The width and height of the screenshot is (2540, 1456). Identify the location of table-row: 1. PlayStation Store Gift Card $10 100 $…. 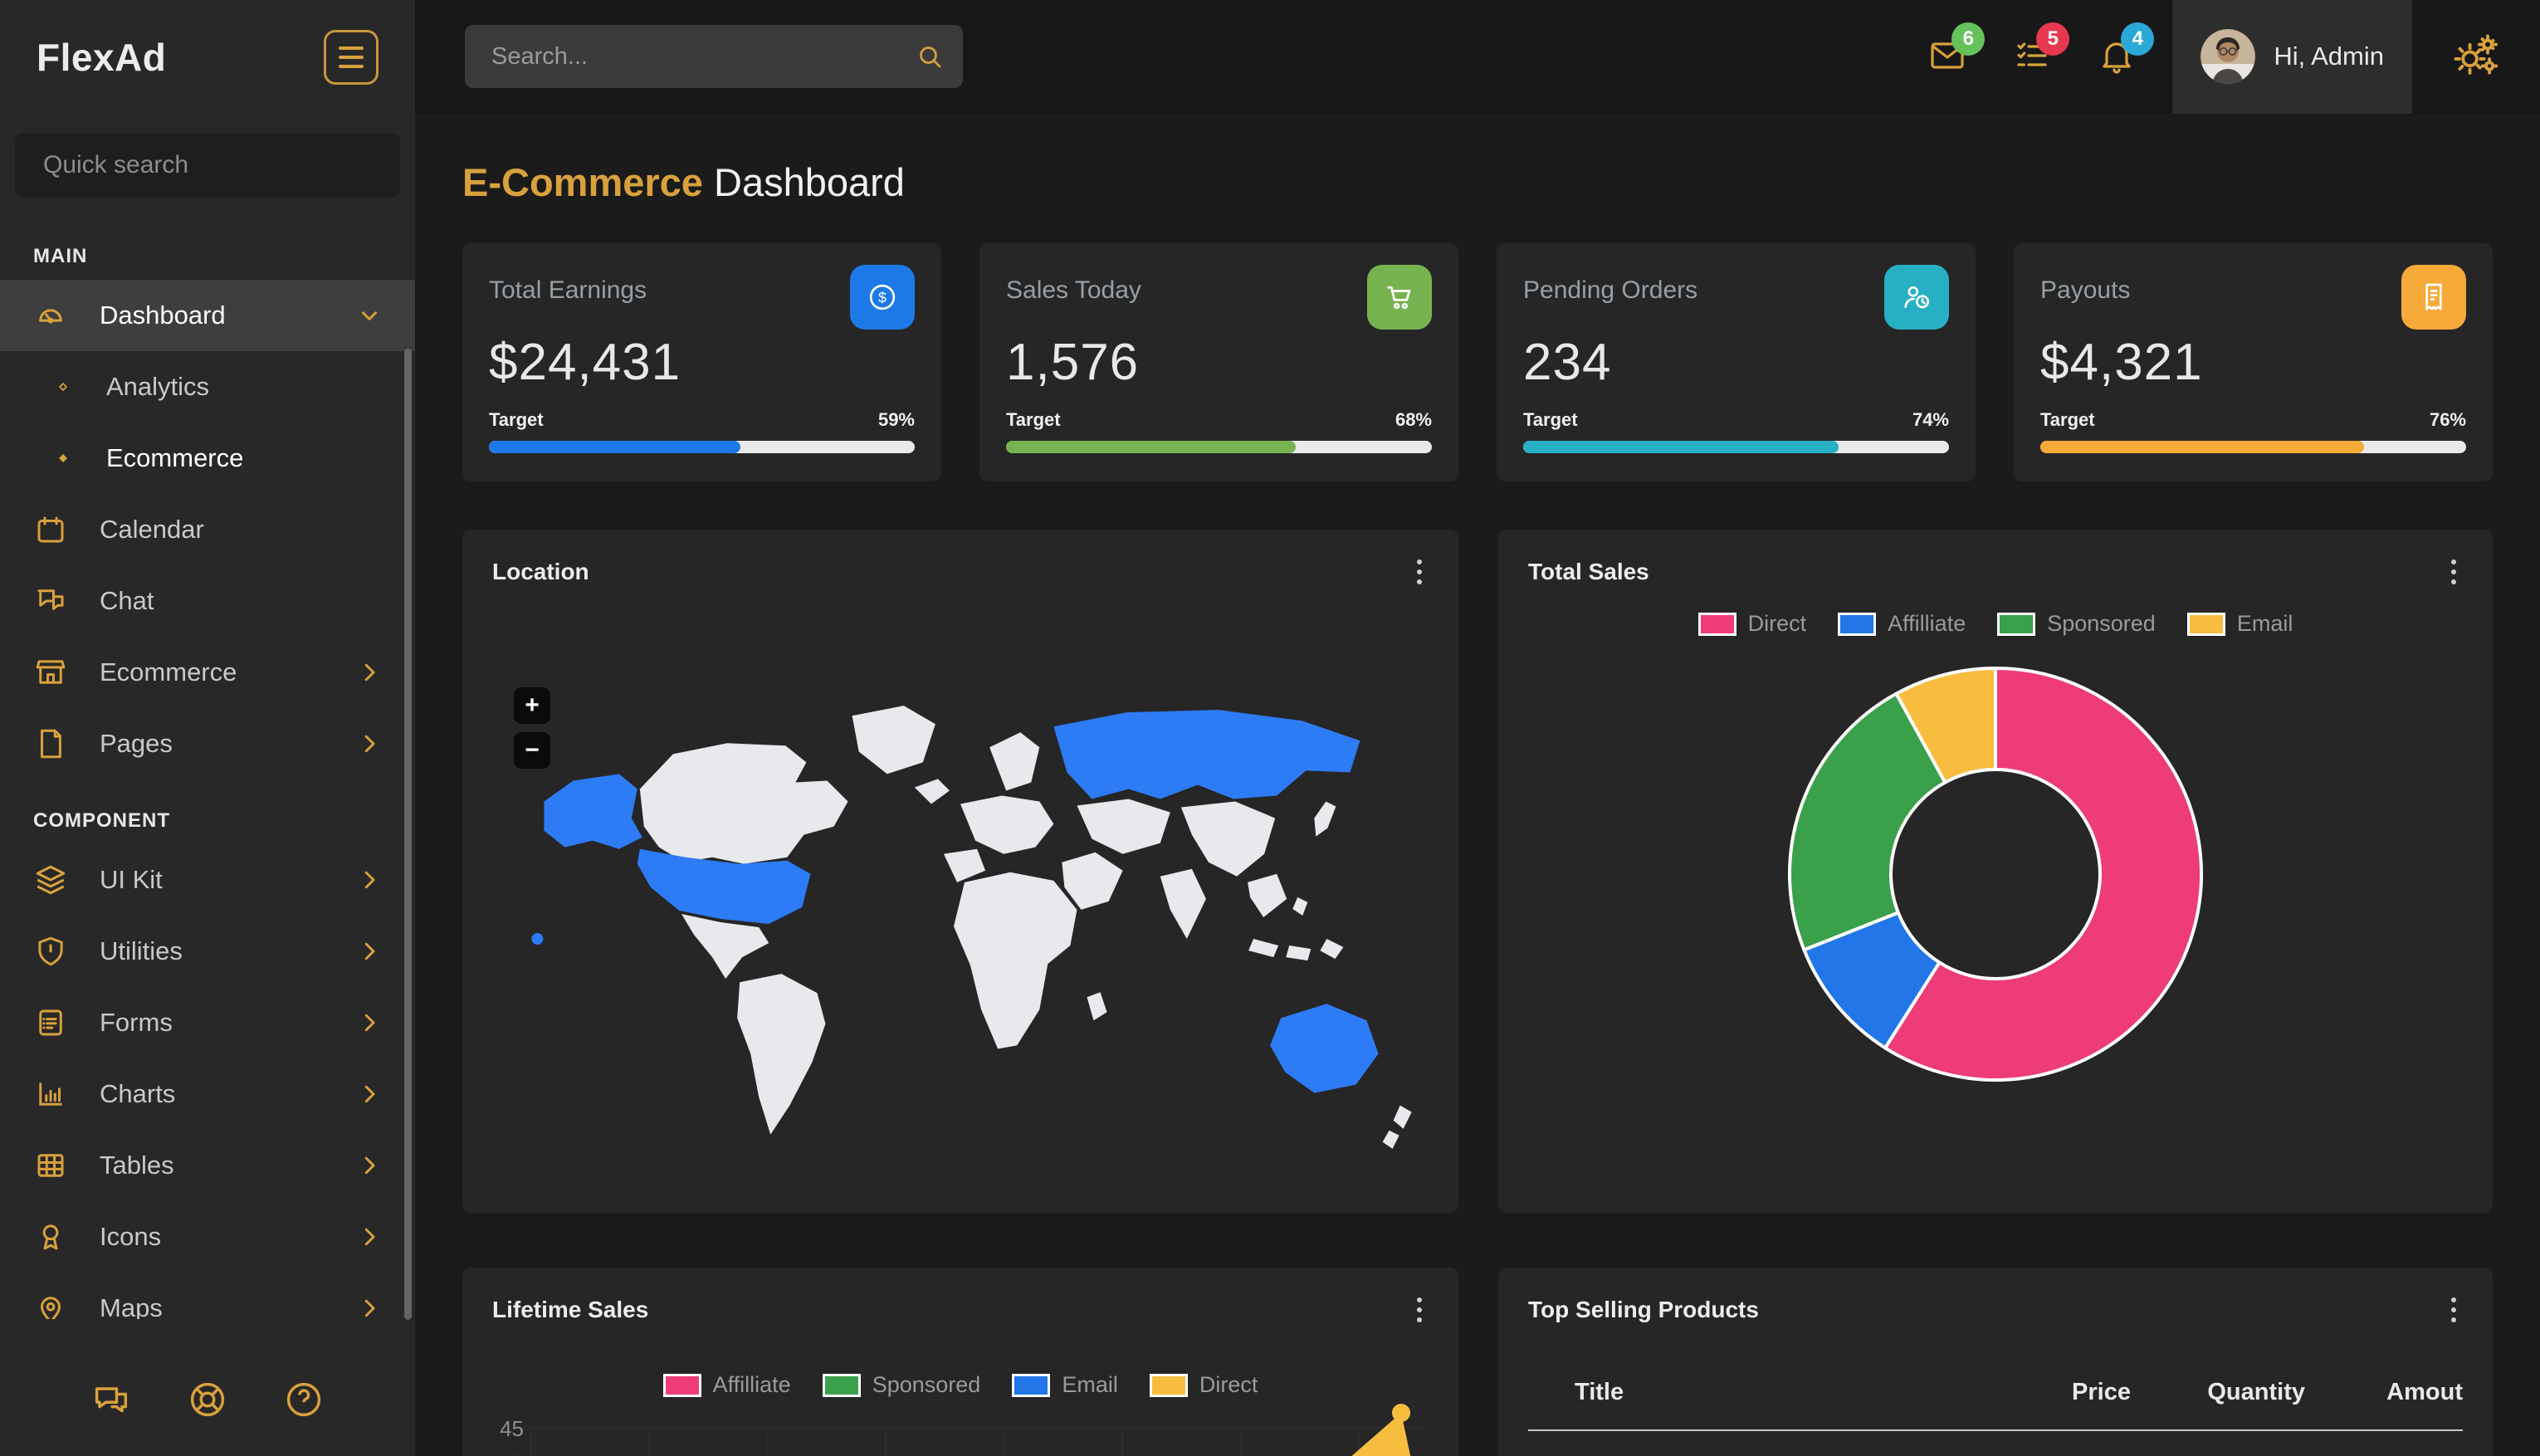
(1996, 1443).